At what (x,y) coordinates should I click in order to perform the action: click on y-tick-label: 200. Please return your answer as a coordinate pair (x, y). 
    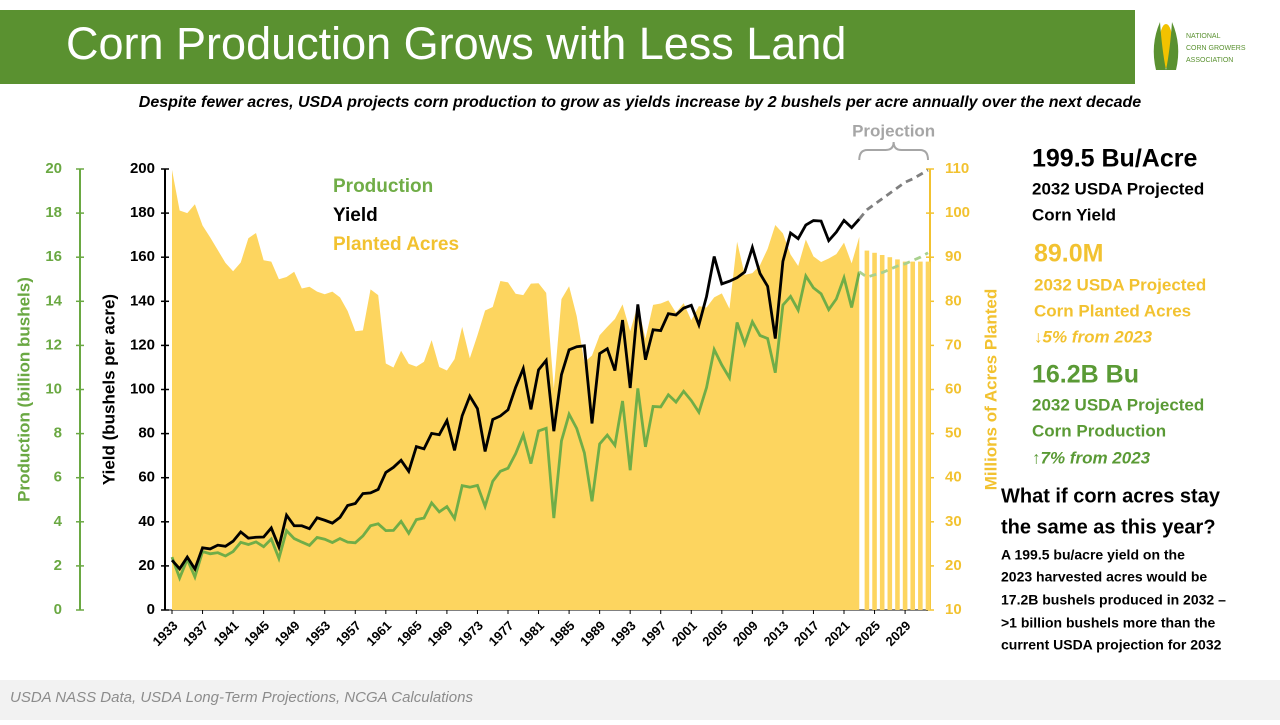
    Looking at the image, I should click on (142, 168).